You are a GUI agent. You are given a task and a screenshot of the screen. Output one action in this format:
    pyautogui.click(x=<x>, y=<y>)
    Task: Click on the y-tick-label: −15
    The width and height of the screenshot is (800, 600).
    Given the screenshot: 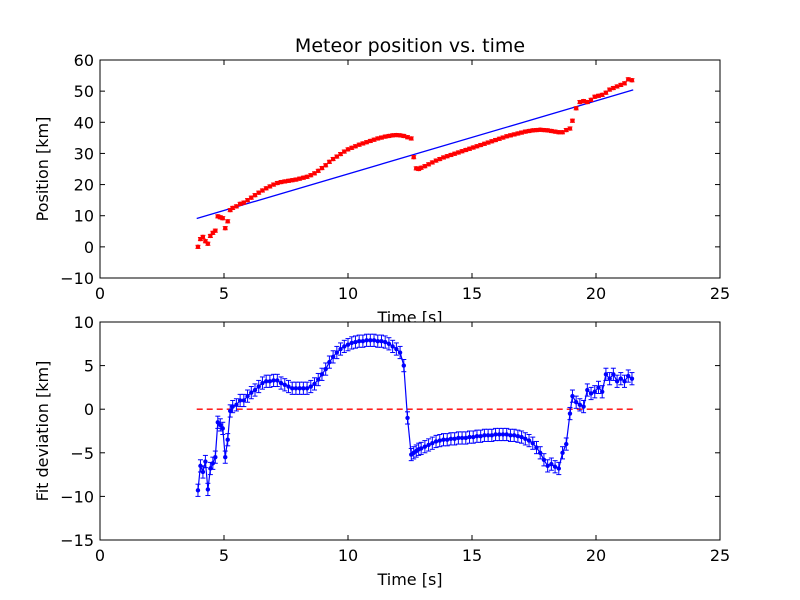 What is the action you would take?
    pyautogui.click(x=77, y=540)
    